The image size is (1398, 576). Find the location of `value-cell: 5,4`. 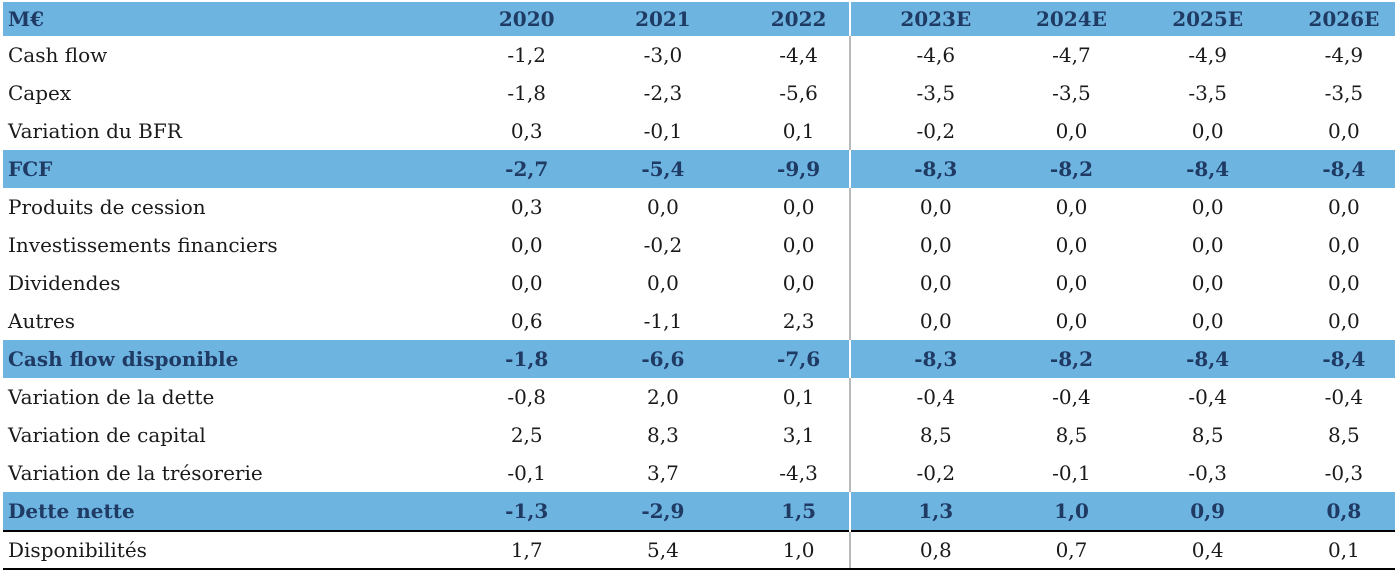

value-cell: 5,4 is located at coordinates (645, 550).